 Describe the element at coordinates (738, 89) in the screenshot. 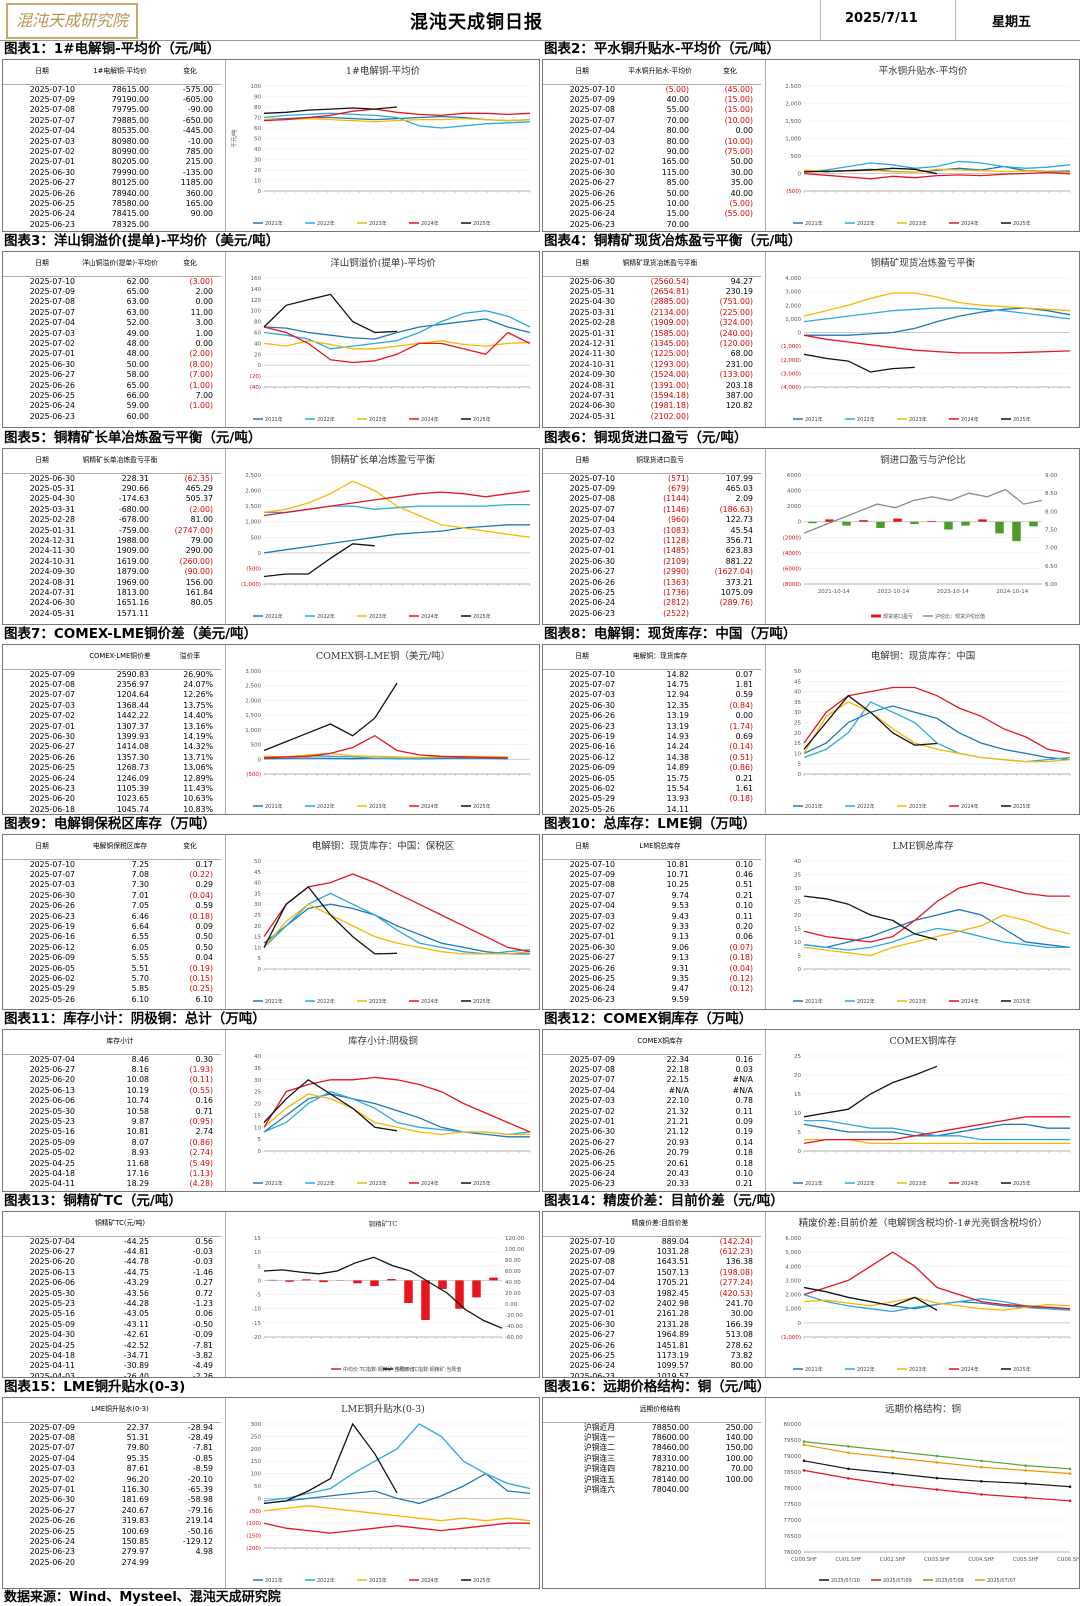

I see `table-cell: (45.00)` at that location.